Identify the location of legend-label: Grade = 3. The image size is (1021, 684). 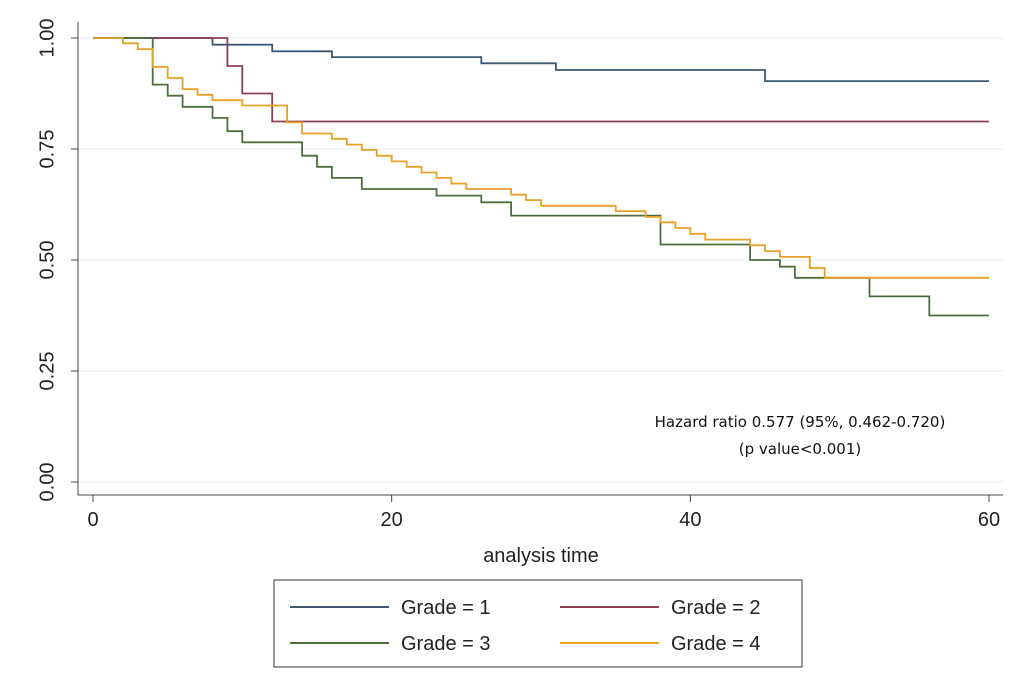
(446, 644).